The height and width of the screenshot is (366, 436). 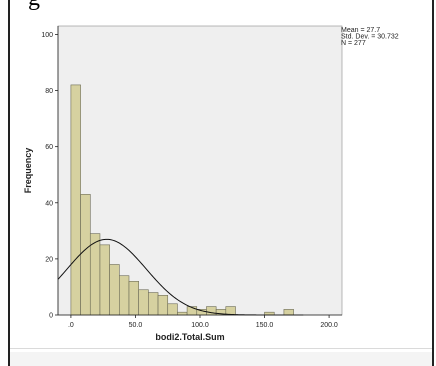 What do you see at coordinates (9, 183) in the screenshot?
I see `left-border-line` at bounding box center [9, 183].